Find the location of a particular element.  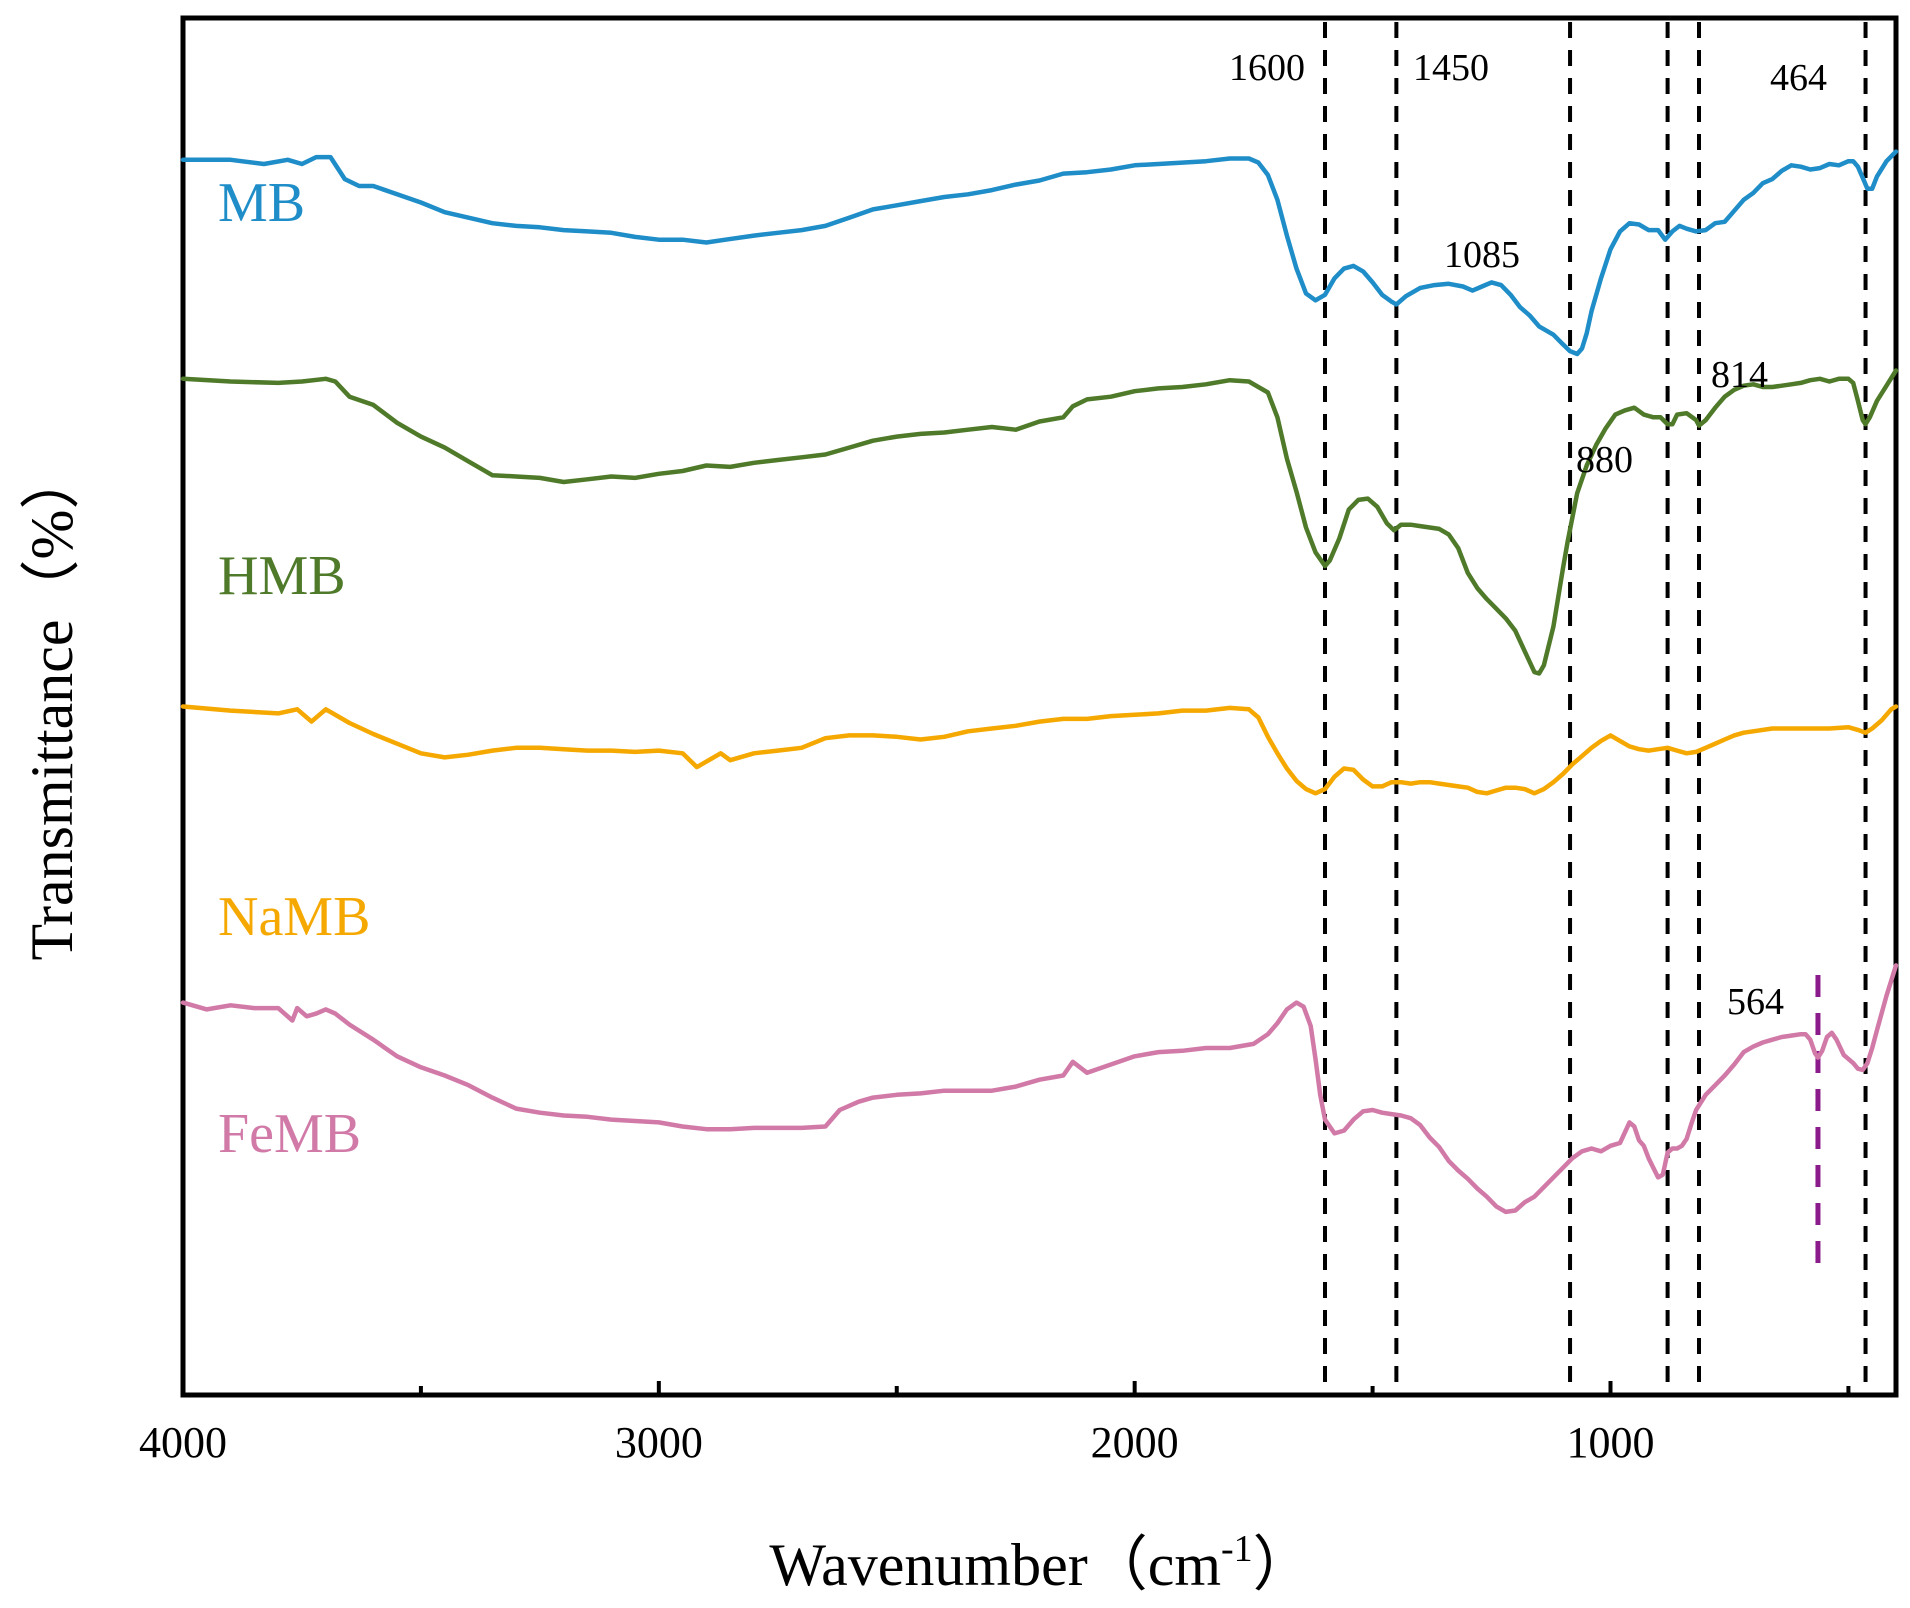

x-tick-label-3000: 3000 is located at coordinates (659, 1442).